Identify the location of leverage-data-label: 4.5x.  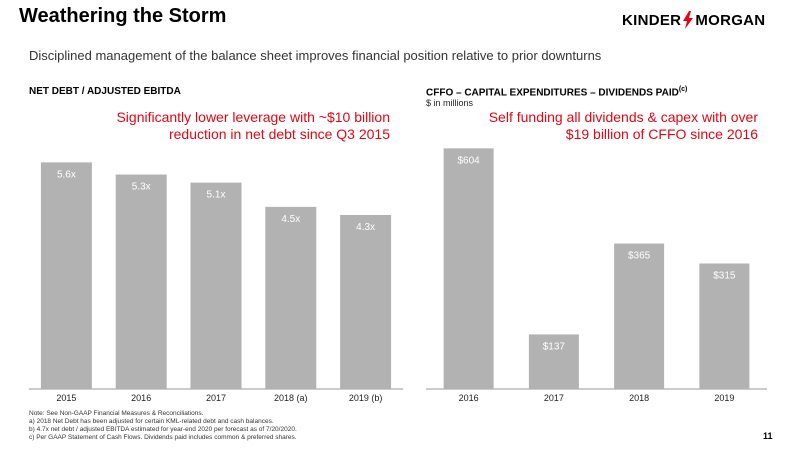
(290, 219).